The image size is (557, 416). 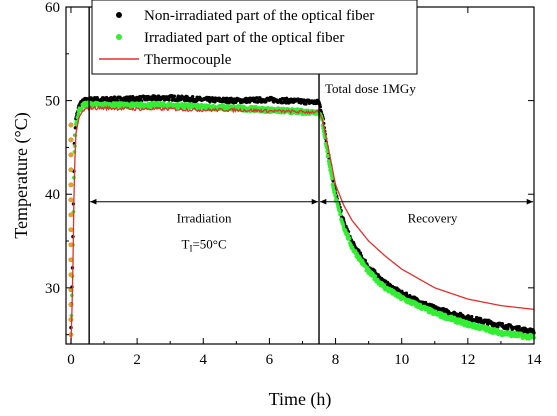 What do you see at coordinates (71, 360) in the screenshot?
I see `x-tick-label: 0` at bounding box center [71, 360].